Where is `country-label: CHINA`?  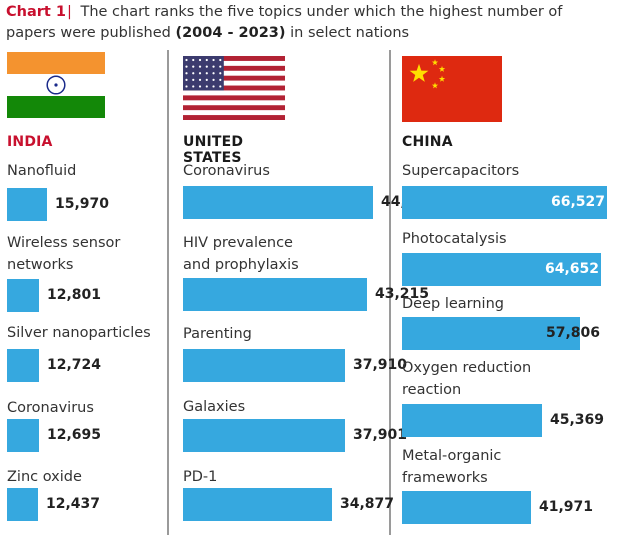 country-label: CHINA is located at coordinates (427, 142).